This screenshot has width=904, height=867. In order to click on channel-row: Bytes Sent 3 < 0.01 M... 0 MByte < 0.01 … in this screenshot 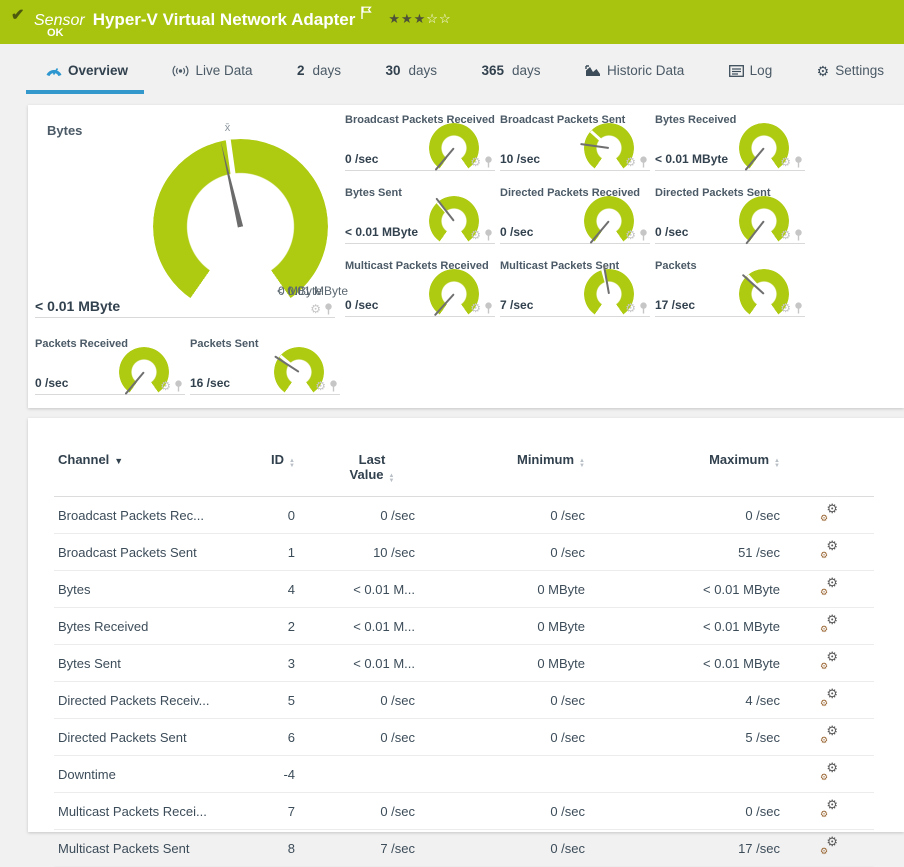, I will do `click(464, 663)`.